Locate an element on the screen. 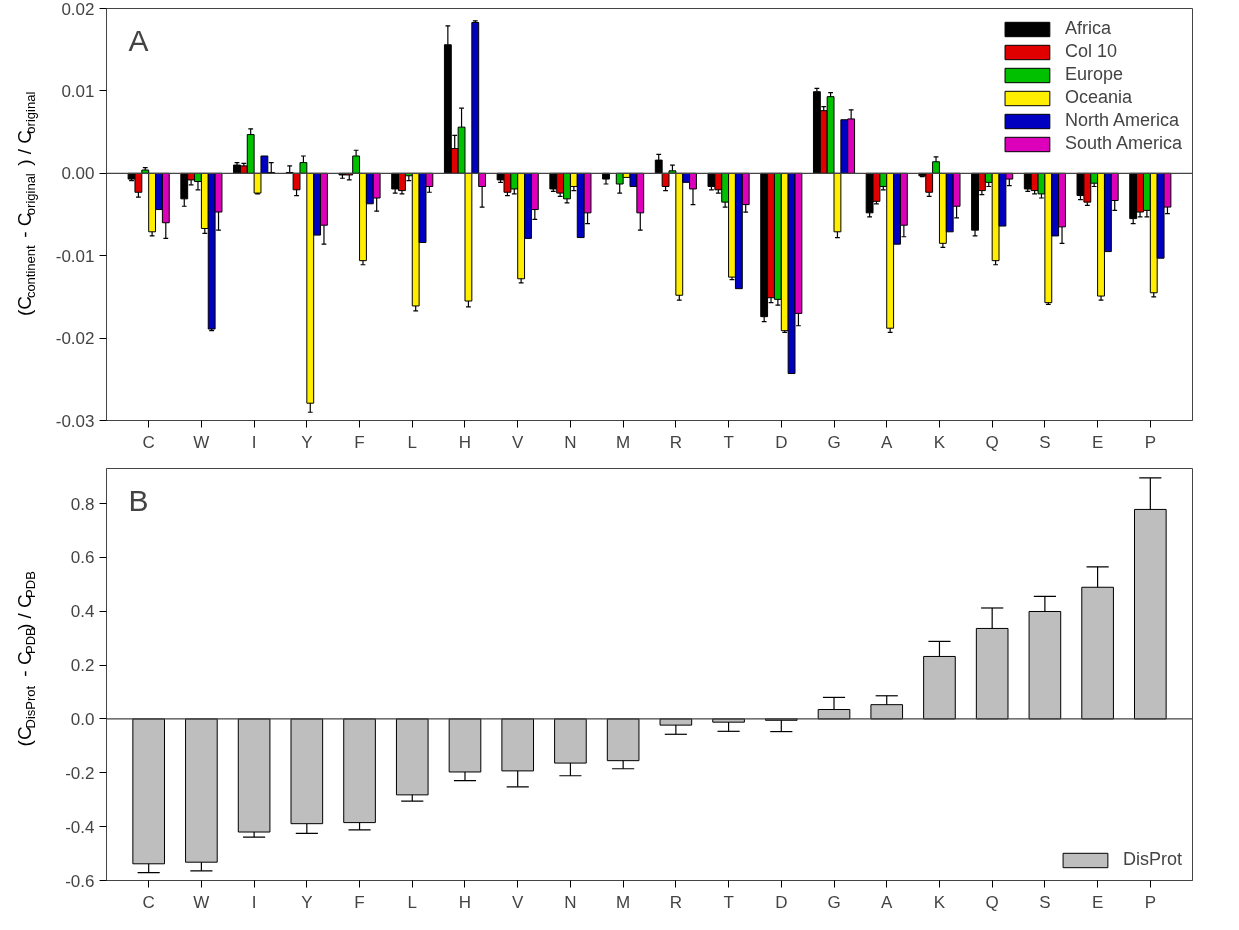  annotation: B is located at coordinates (138, 500).